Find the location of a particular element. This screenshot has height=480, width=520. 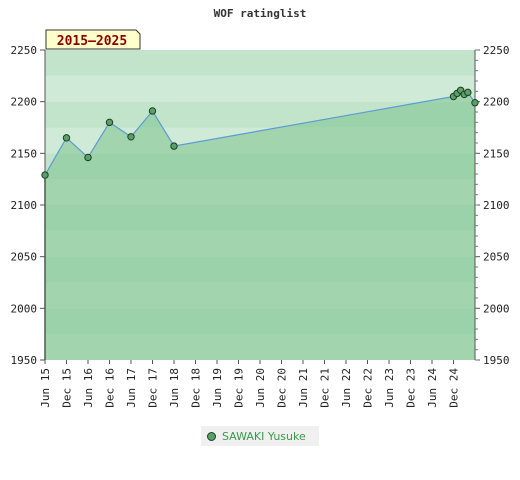

legend-marker is located at coordinates (211, 436).